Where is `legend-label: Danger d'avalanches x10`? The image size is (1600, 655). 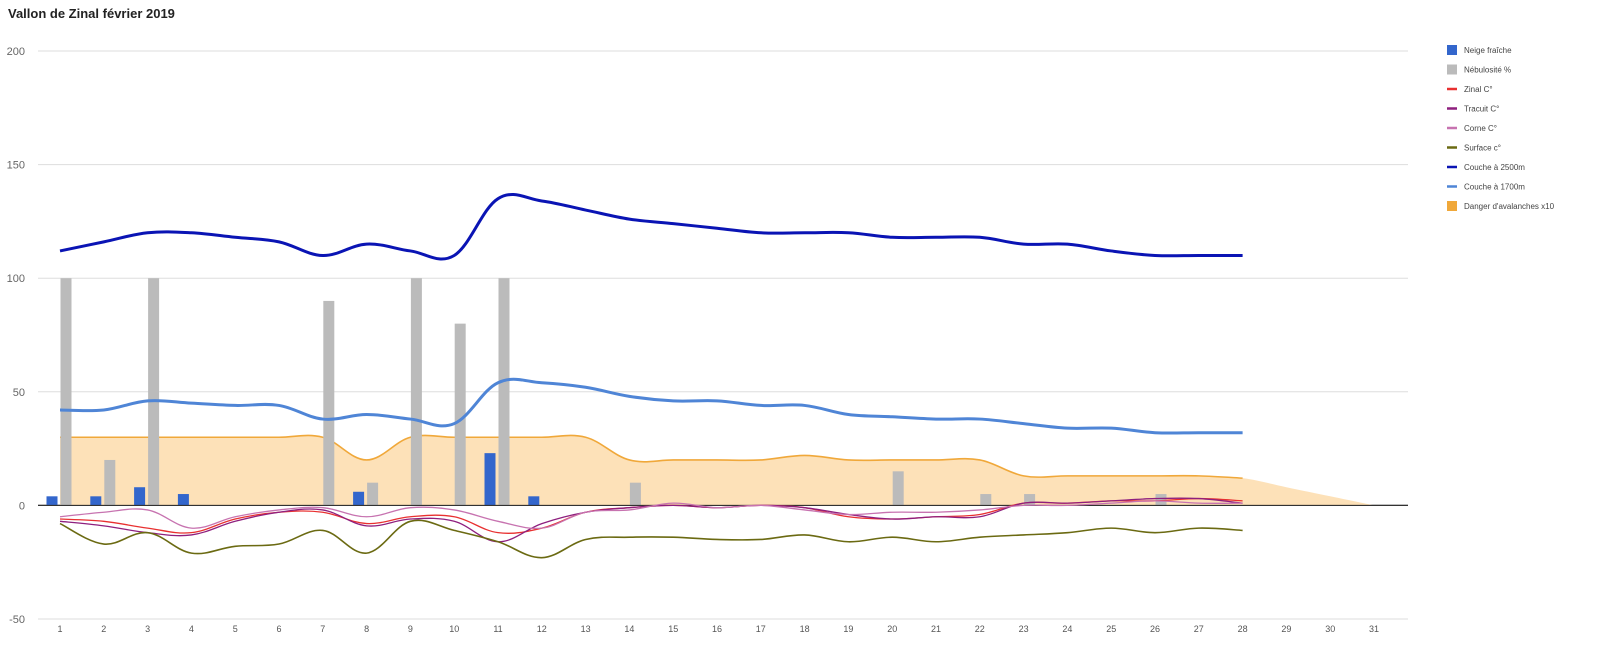 legend-label: Danger d'avalanches x10 is located at coordinates (1509, 206).